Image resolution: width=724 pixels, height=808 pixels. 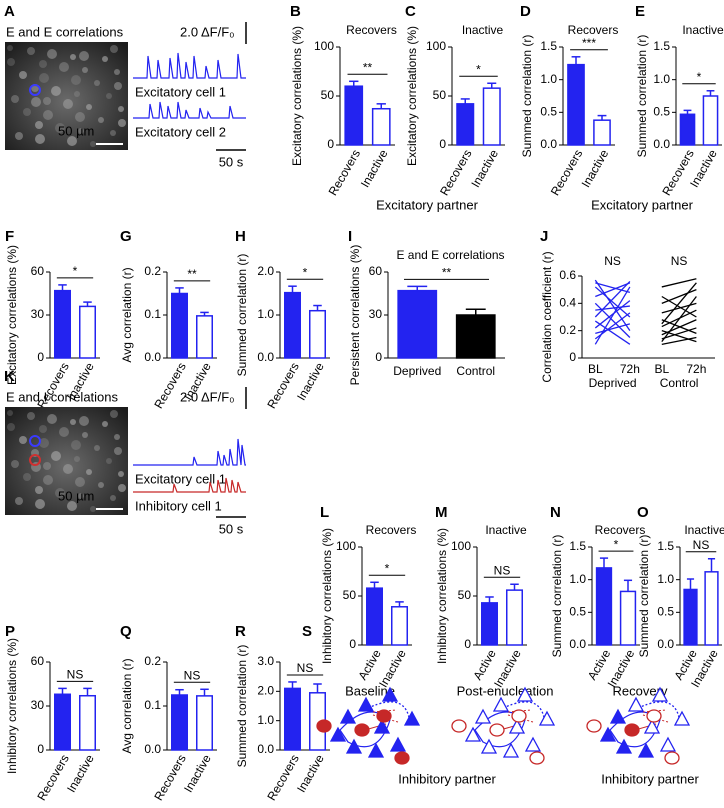 I want to click on significance-label: **, so click(x=447, y=273).